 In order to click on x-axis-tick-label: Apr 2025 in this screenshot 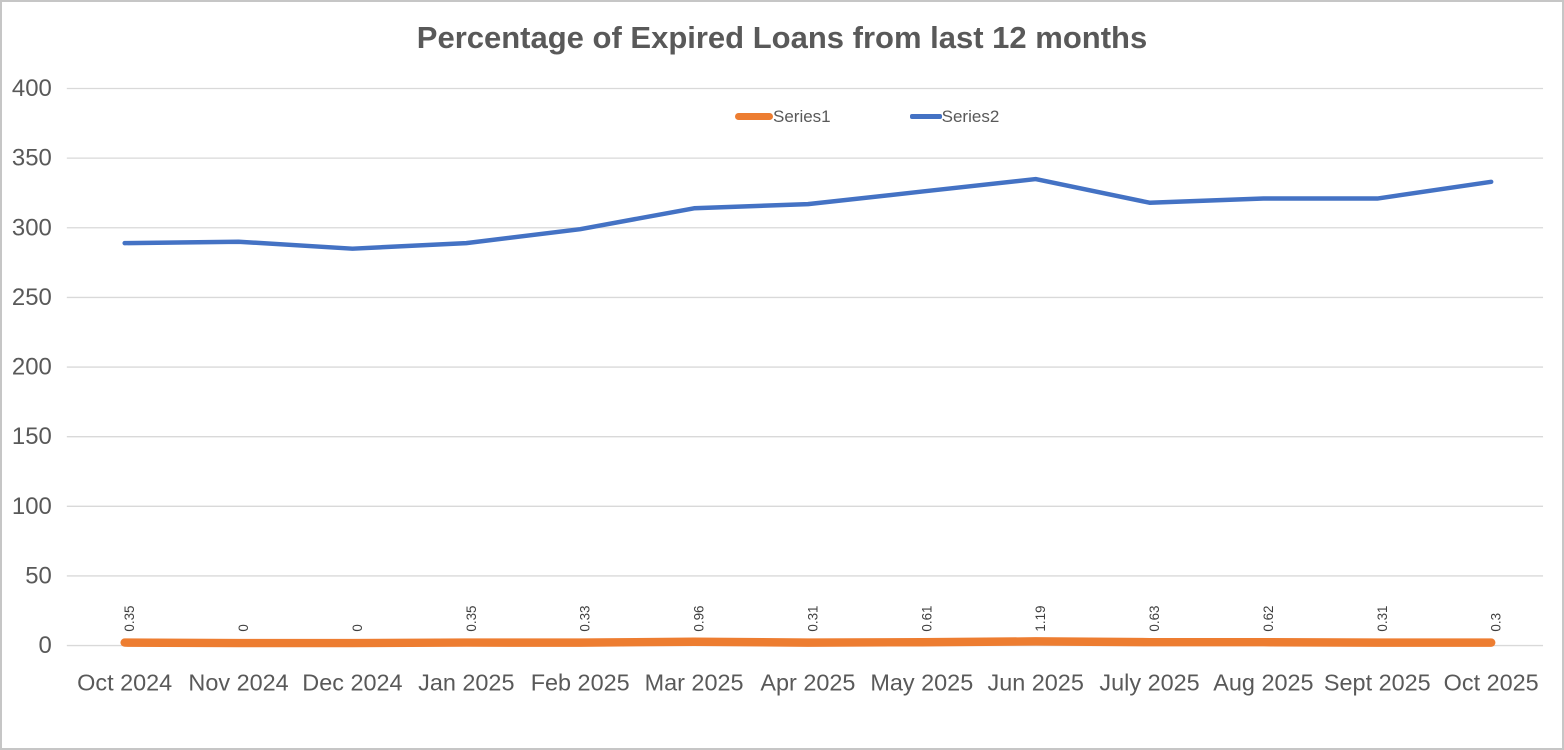, I will do `click(807, 682)`.